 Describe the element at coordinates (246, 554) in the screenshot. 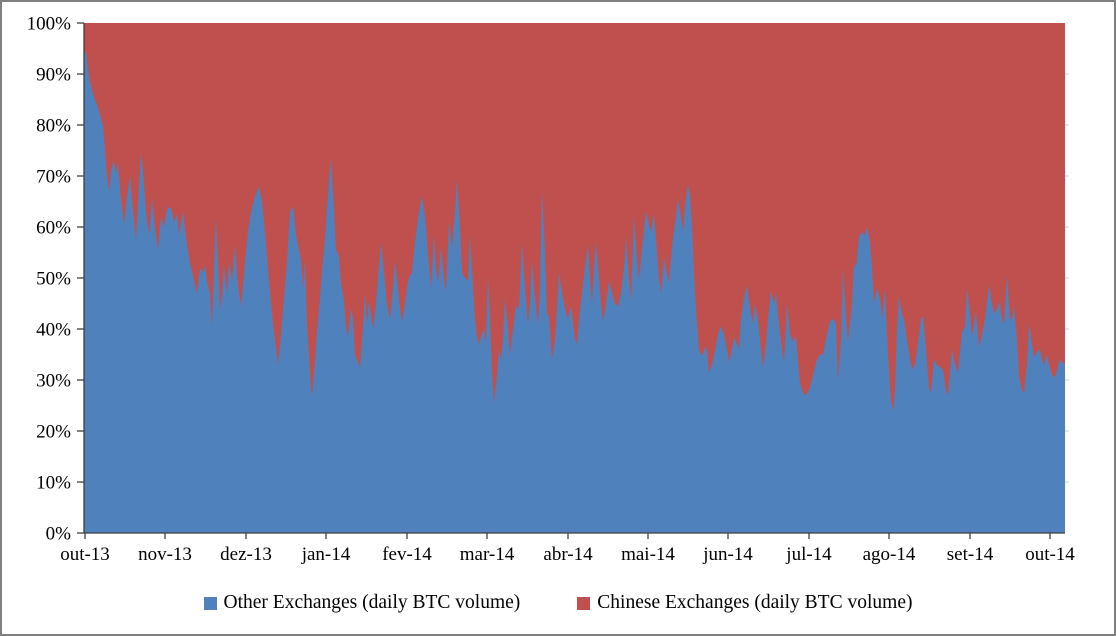

I see `x-axis-tick-label-dez-13: dez-13` at that location.